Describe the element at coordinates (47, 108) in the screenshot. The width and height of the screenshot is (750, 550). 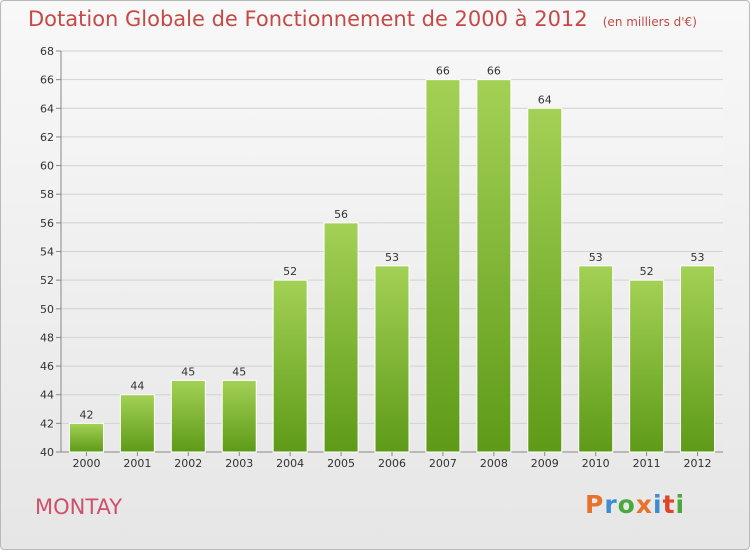
I see `y-tick-label: 64` at that location.